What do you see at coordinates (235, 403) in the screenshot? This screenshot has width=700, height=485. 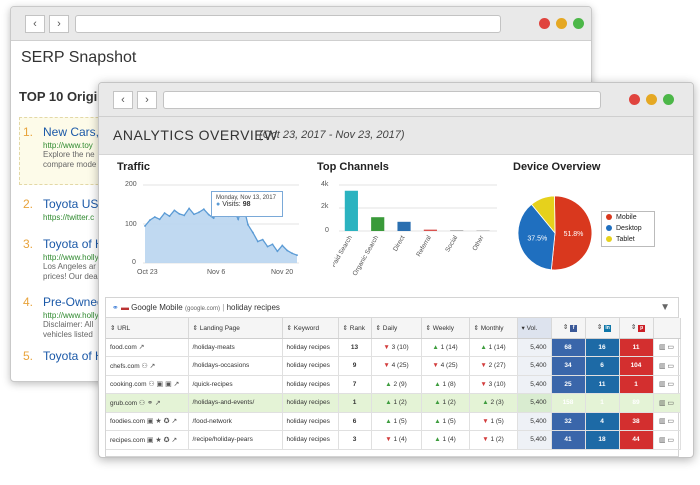 I see `cell-landing-page: /holidays-and-events/` at bounding box center [235, 403].